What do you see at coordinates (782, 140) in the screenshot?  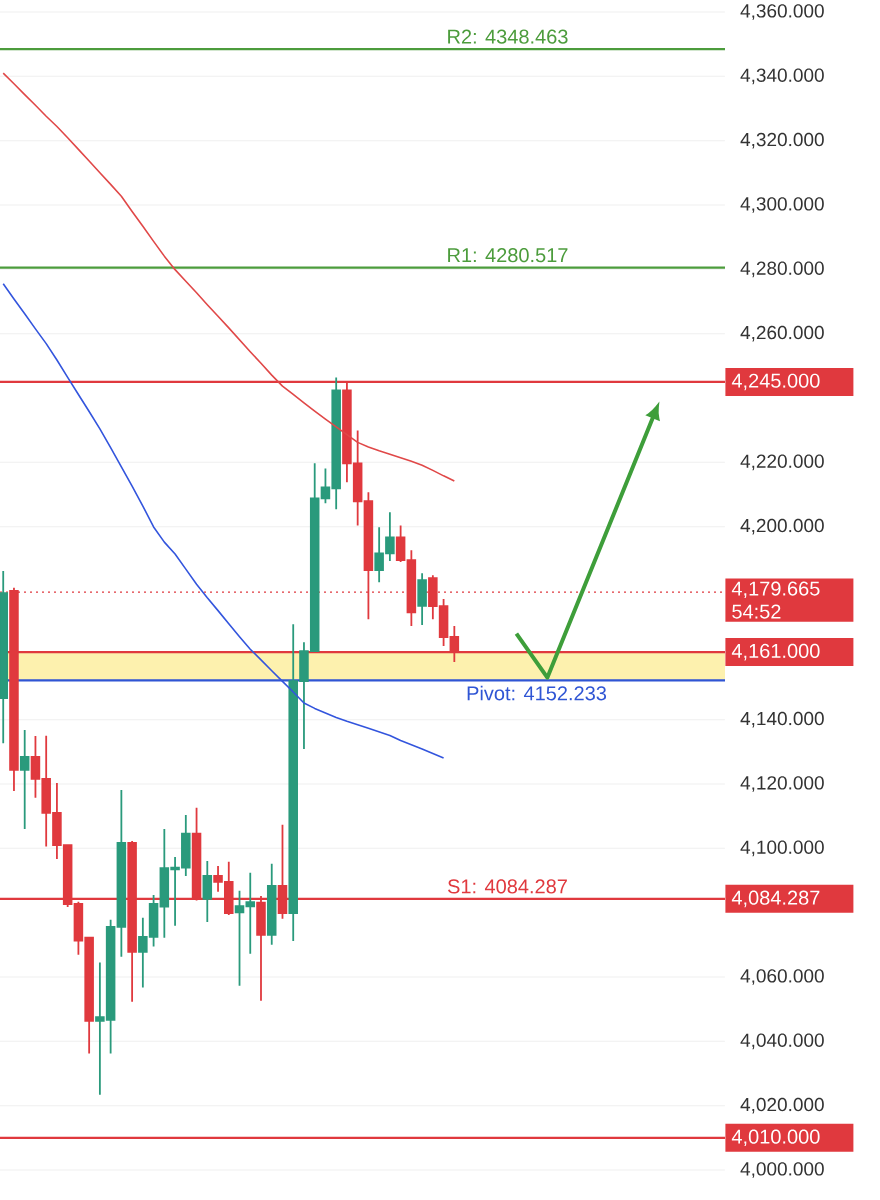 I see `y-tick-label: 4,320.000` at bounding box center [782, 140].